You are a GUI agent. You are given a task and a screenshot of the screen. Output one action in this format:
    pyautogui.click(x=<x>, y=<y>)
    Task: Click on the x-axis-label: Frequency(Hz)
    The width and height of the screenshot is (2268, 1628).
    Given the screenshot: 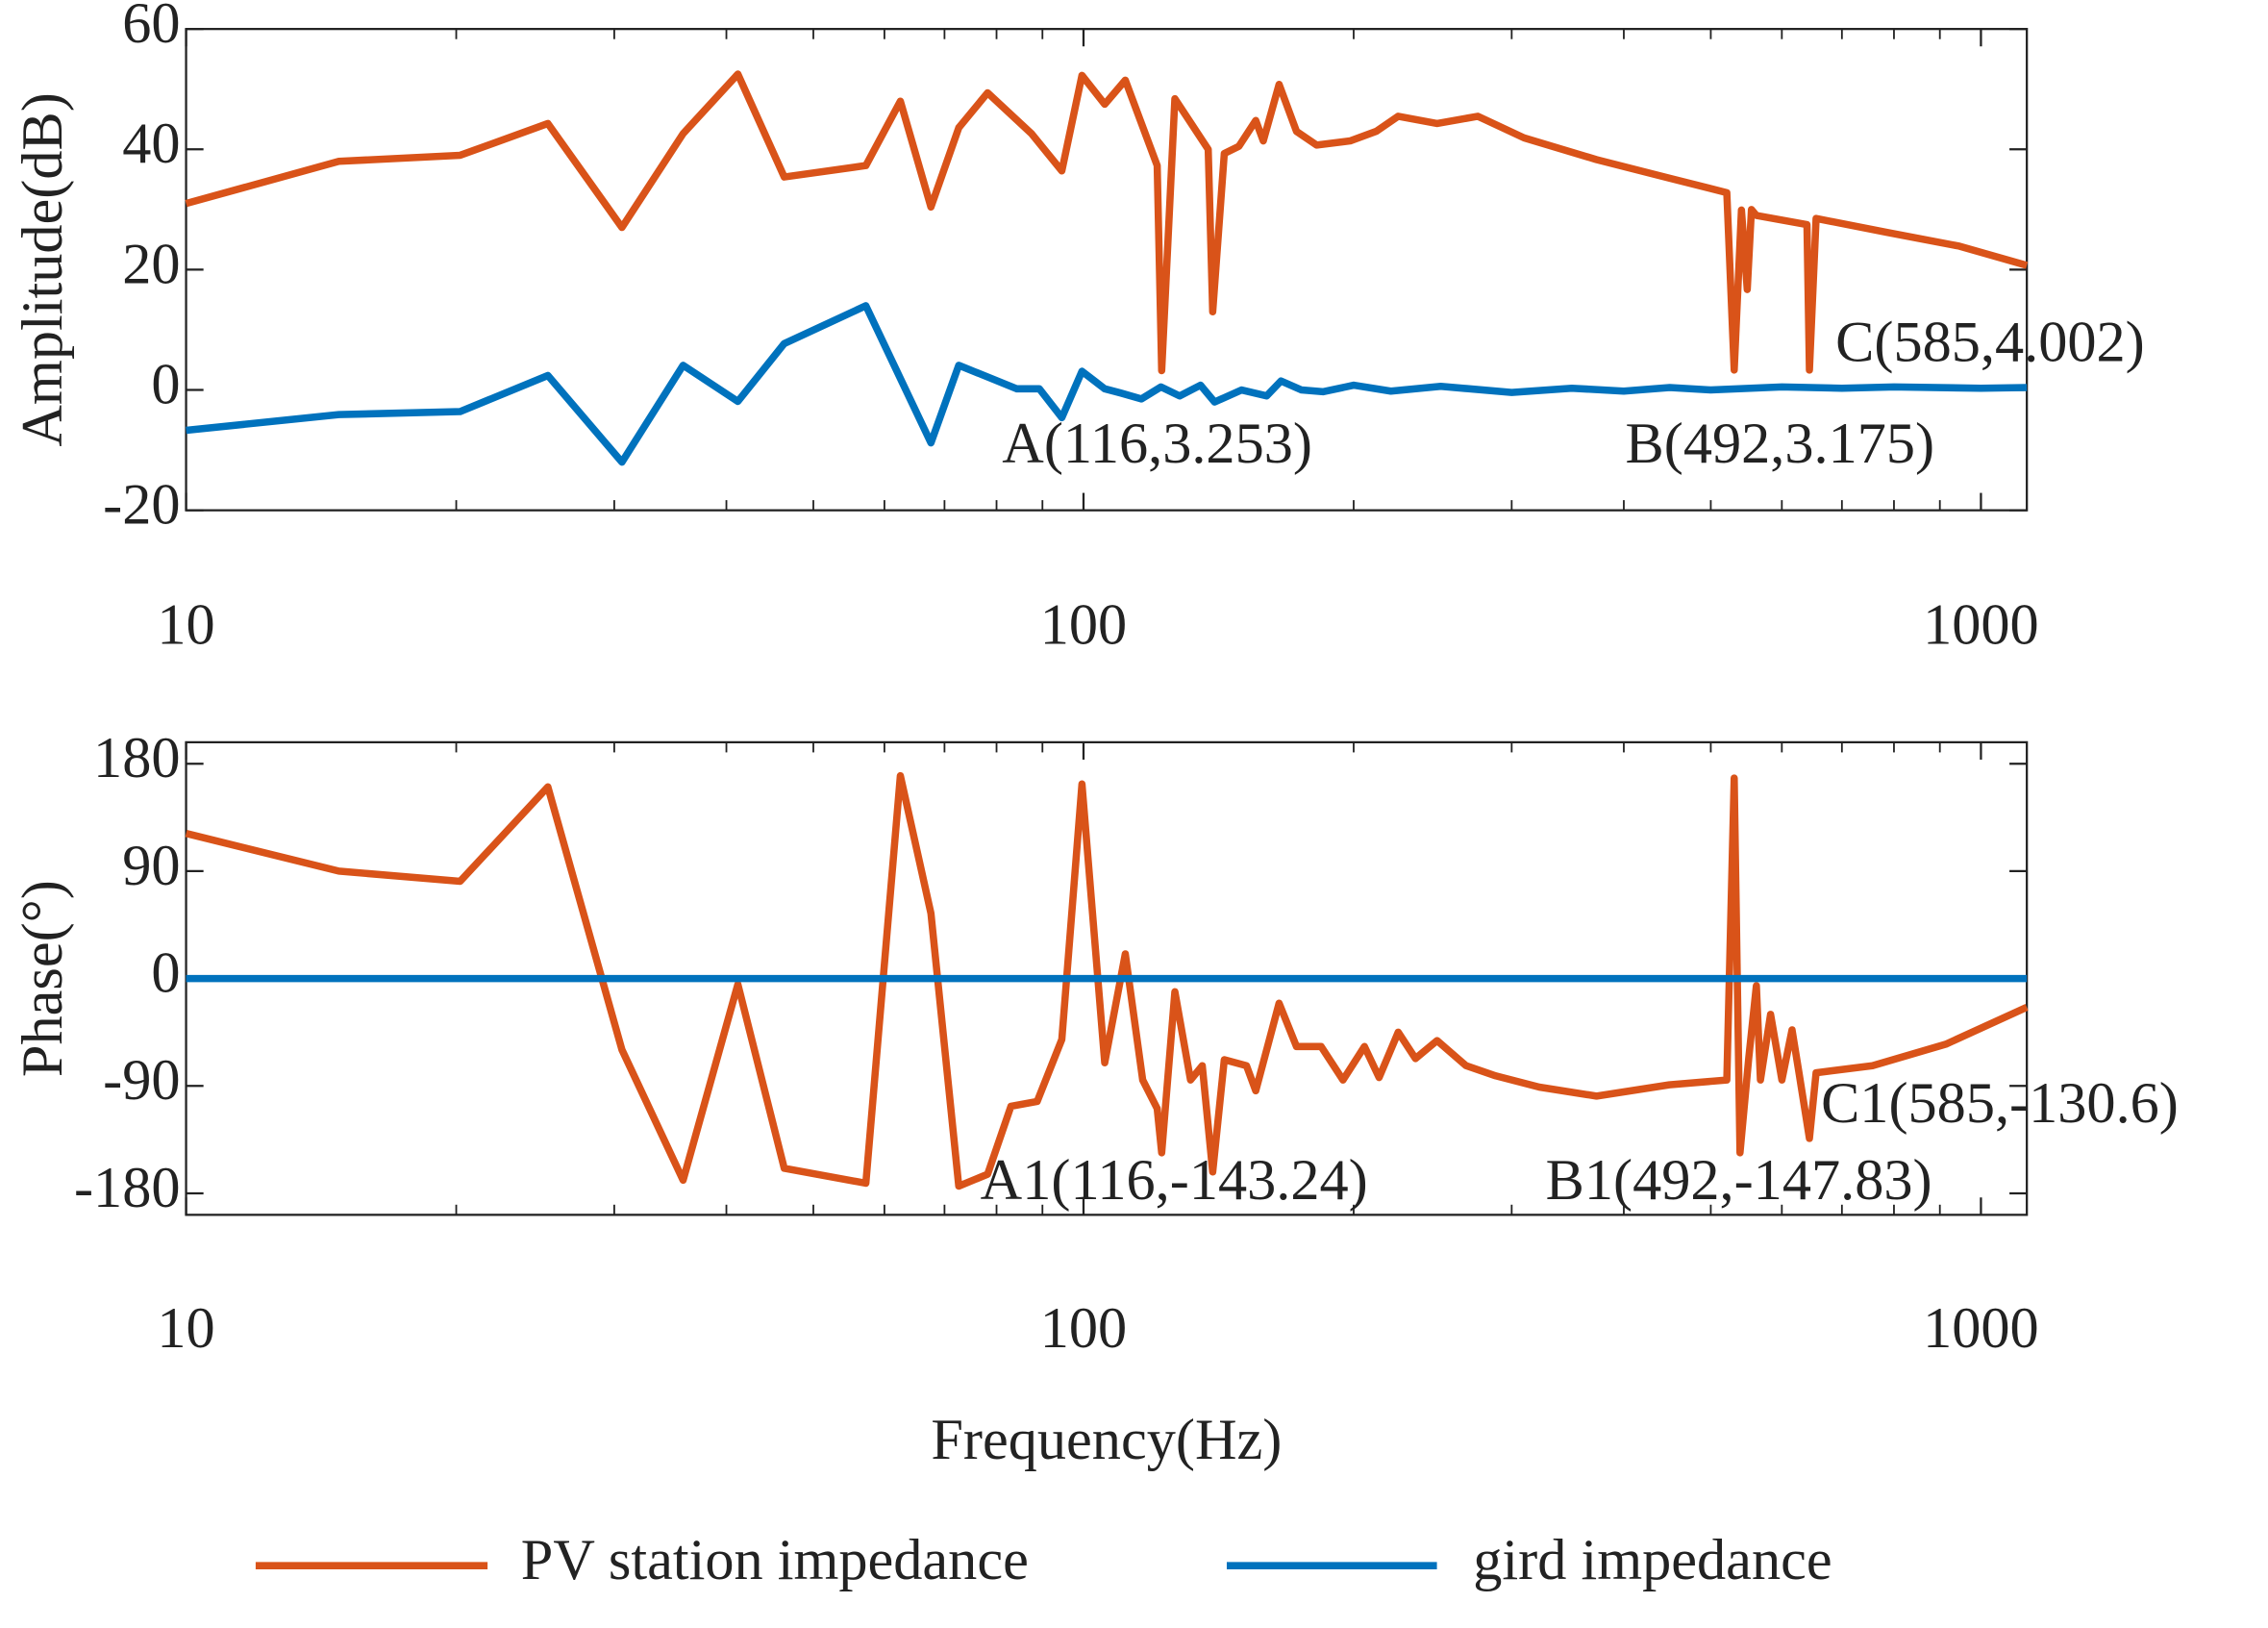 What is the action you would take?
    pyautogui.click(x=1106, y=1440)
    